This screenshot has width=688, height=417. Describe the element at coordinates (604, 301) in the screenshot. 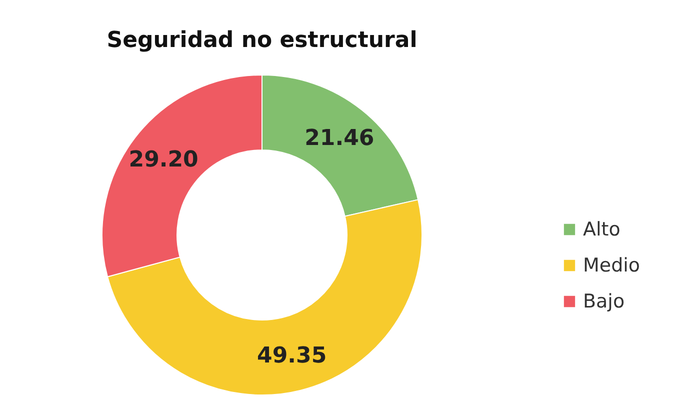

I see `legend-label: Bajo` at that location.